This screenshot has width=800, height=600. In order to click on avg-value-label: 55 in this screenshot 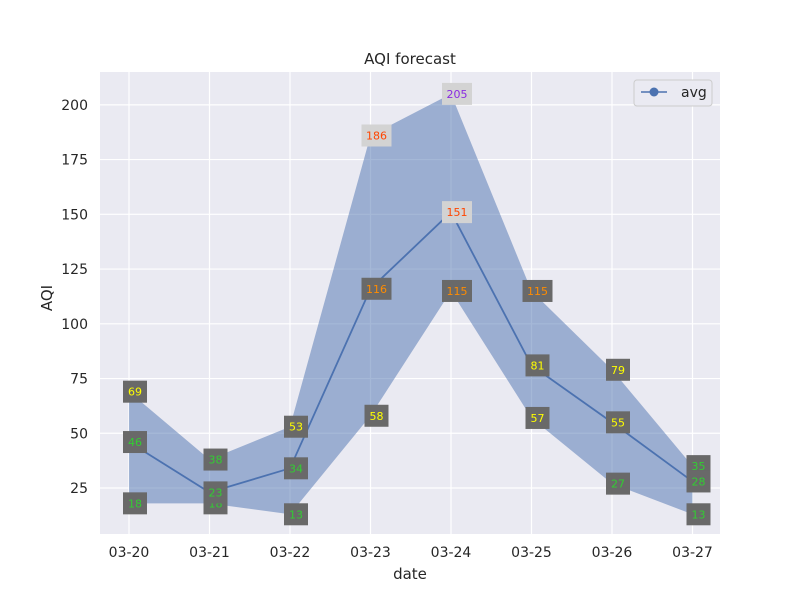, I will do `click(618, 422)`.